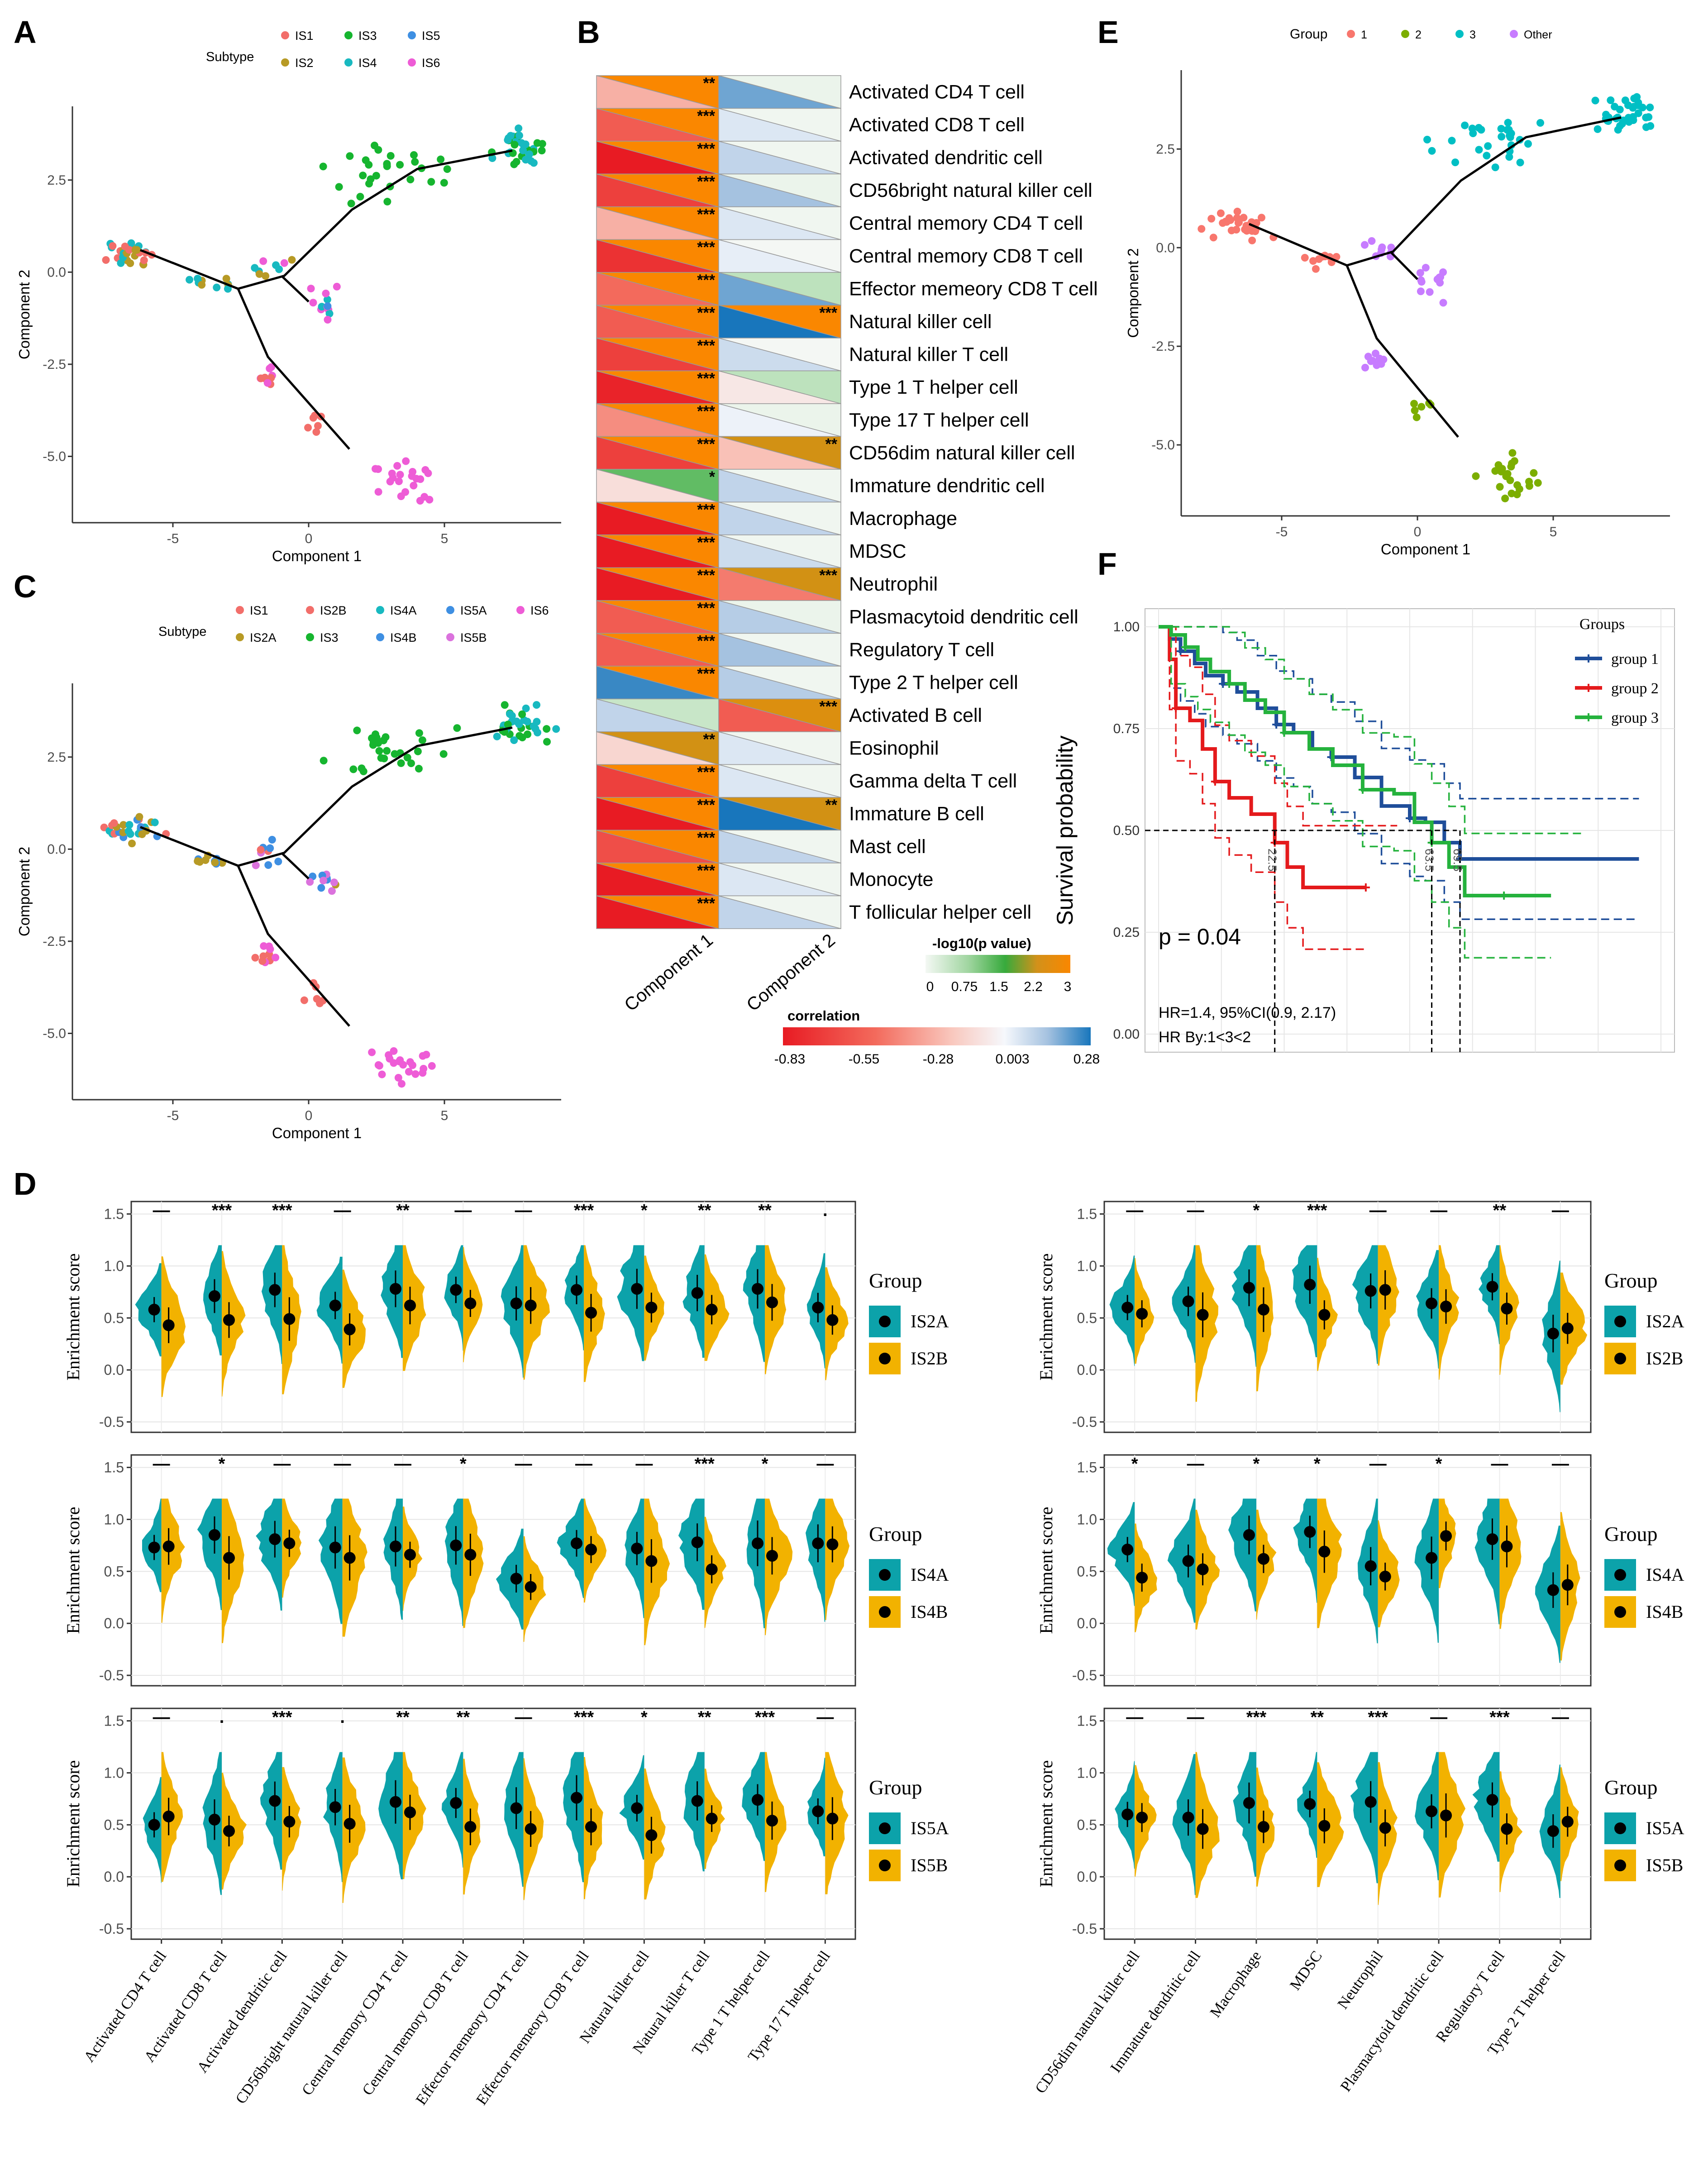  What do you see at coordinates (966, 256) in the screenshot?
I see `row-label: Central memory CD8 T cell` at bounding box center [966, 256].